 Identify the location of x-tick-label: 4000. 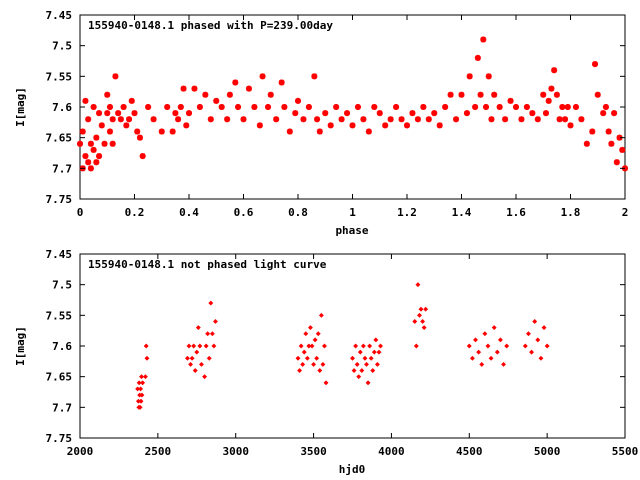
(391, 451).